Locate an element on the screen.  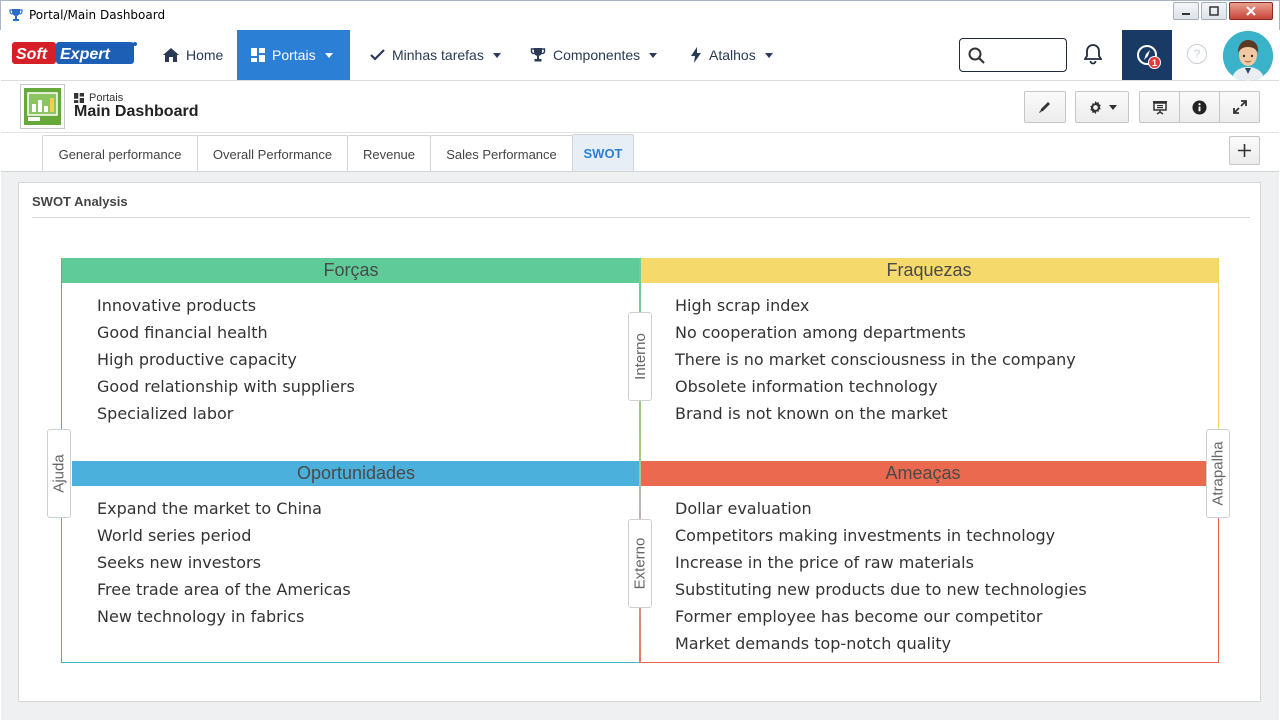
plus-icon is located at coordinates (1244, 150).